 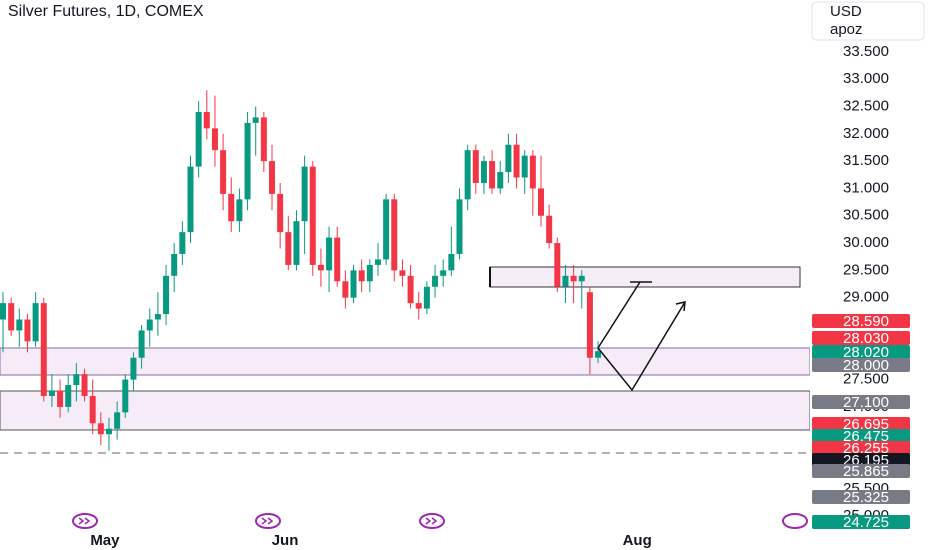 What do you see at coordinates (866, 436) in the screenshot?
I see `price-tag-label: 26.475` at bounding box center [866, 436].